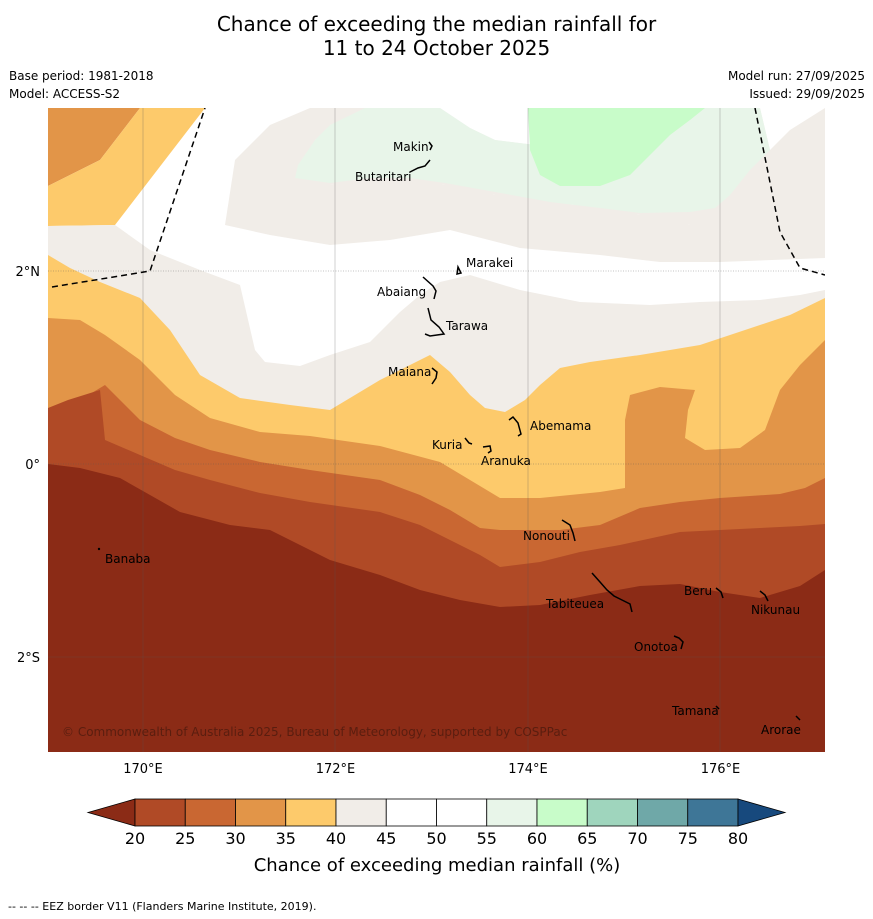 The height and width of the screenshot is (919, 873). What do you see at coordinates (409, 372) in the screenshot?
I see `place-label-maiana: Maiana` at bounding box center [409, 372].